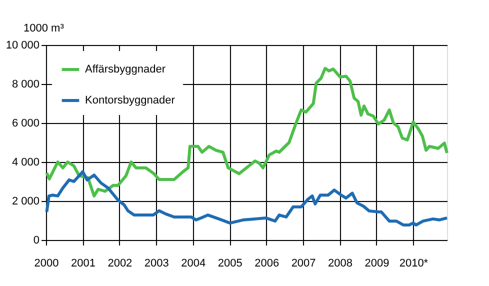 This screenshot has width=489, height=286. I want to click on x-tick-label: 2004, so click(193, 264).